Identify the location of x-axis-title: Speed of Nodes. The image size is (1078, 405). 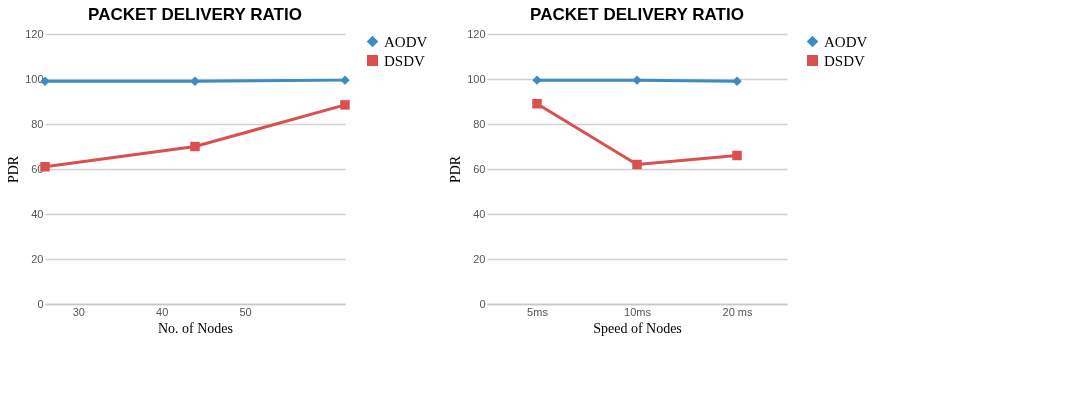
(637, 328).